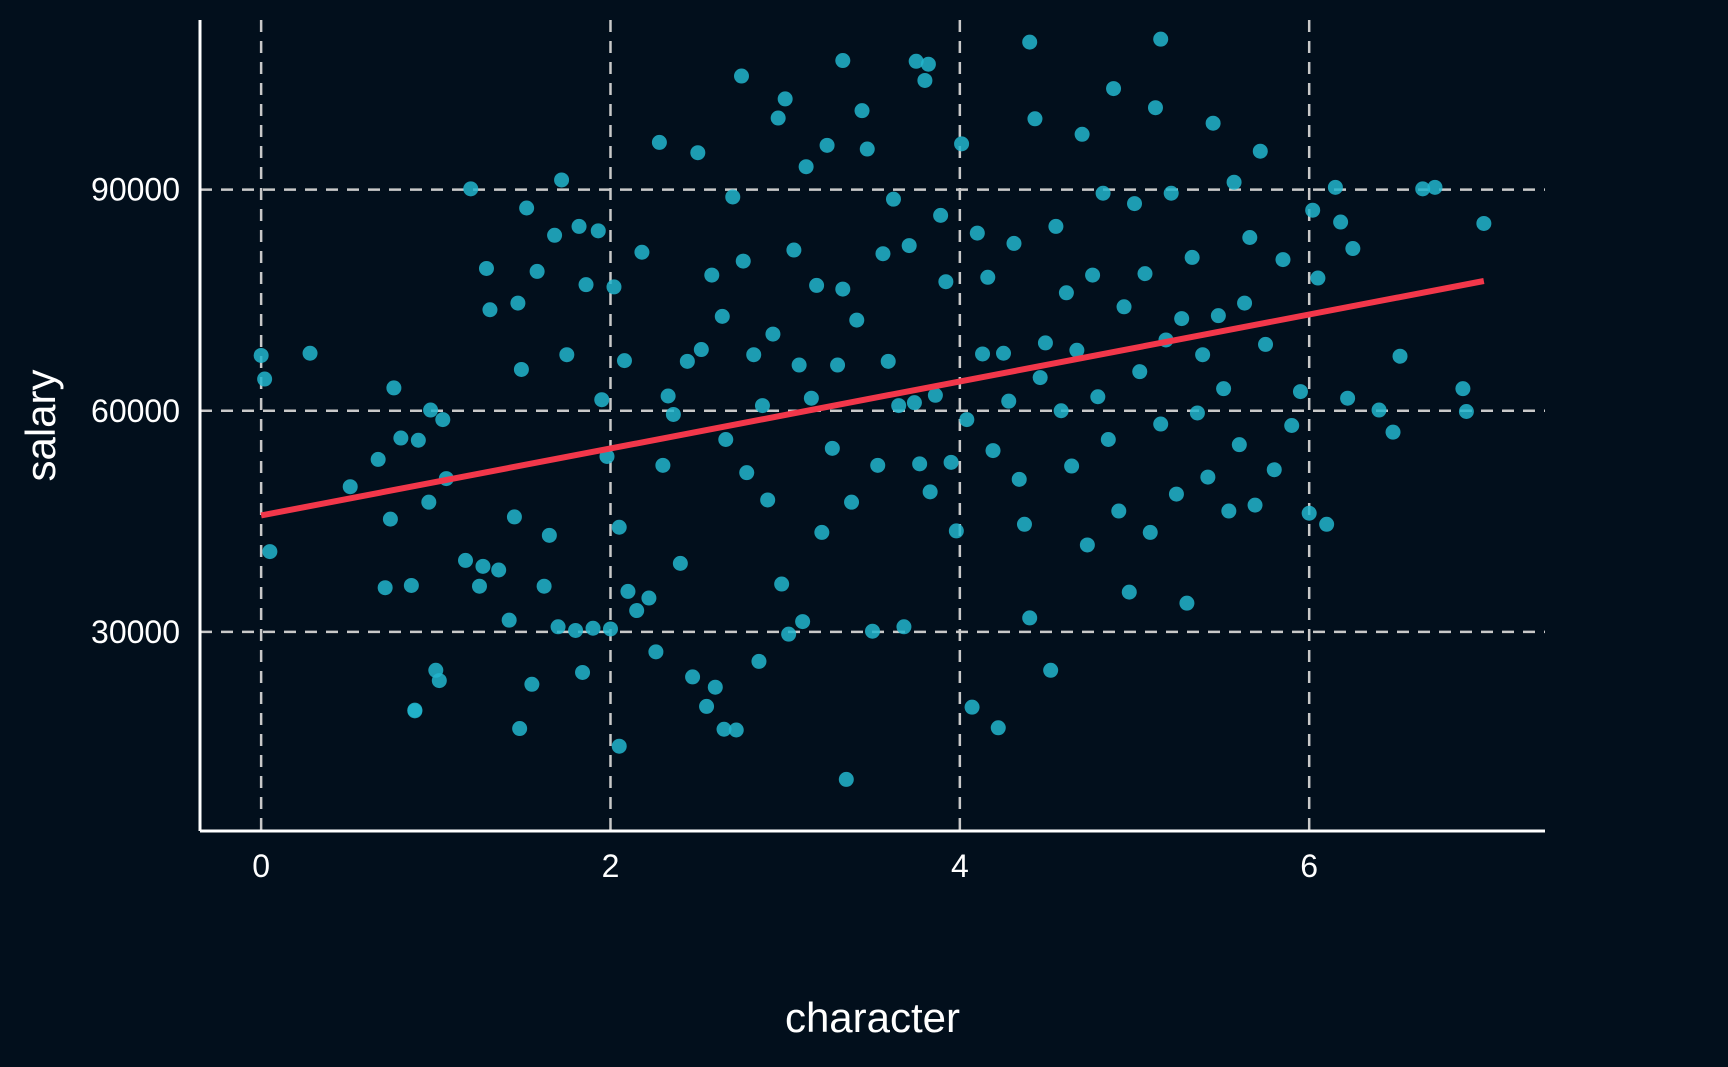 The image size is (1728, 1067). What do you see at coordinates (40, 425) in the screenshot?
I see `y-axis-title: salary` at bounding box center [40, 425].